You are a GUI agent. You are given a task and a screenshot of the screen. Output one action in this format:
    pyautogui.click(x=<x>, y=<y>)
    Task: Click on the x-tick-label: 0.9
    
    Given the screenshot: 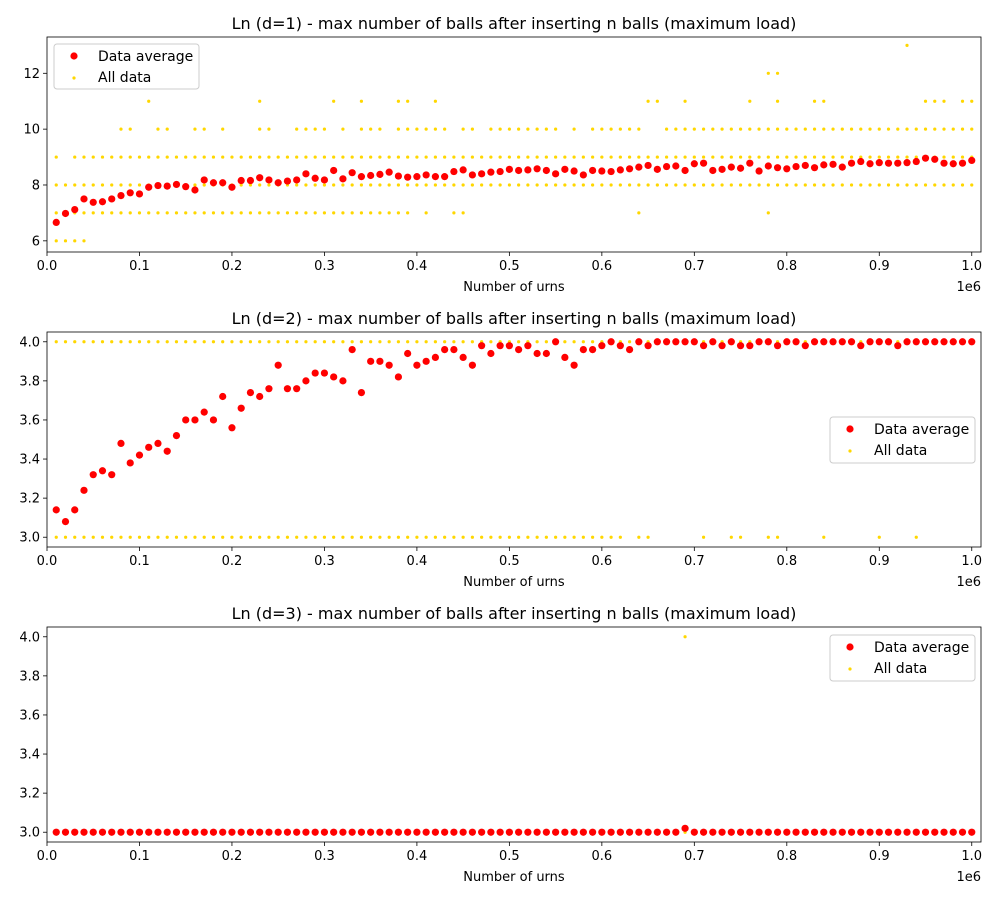 What is the action you would take?
    pyautogui.click(x=879, y=856)
    